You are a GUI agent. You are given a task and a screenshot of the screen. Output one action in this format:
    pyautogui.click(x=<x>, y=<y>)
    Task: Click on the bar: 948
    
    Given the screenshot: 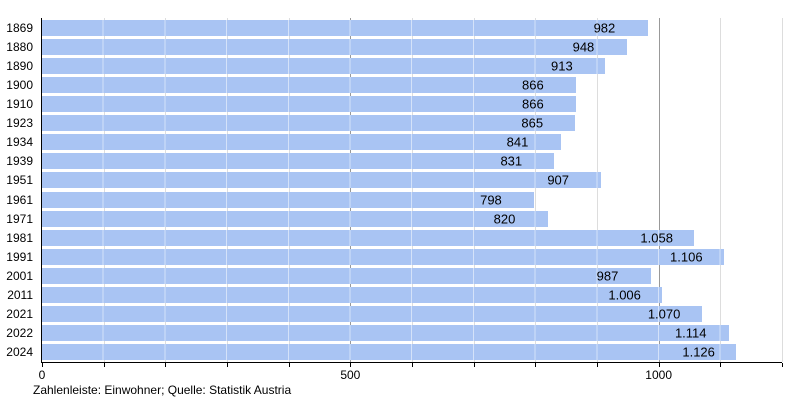 What is the action you would take?
    pyautogui.click(x=334, y=46)
    